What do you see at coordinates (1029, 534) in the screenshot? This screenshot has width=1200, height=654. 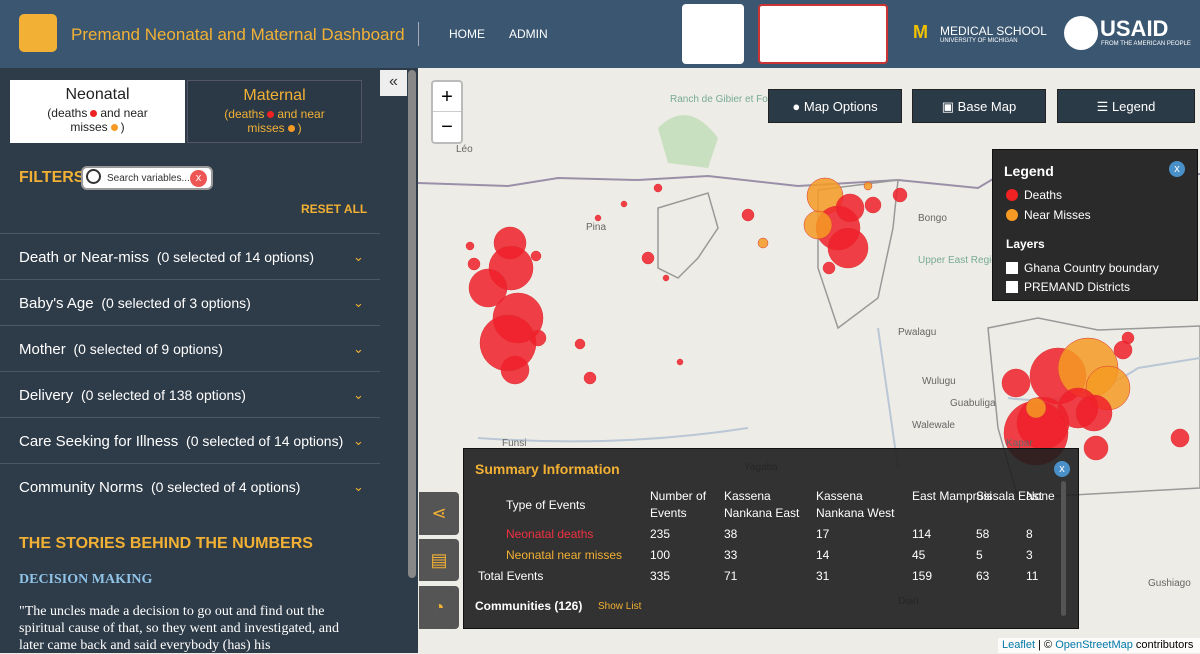 I see `table-cell: 8` at bounding box center [1029, 534].